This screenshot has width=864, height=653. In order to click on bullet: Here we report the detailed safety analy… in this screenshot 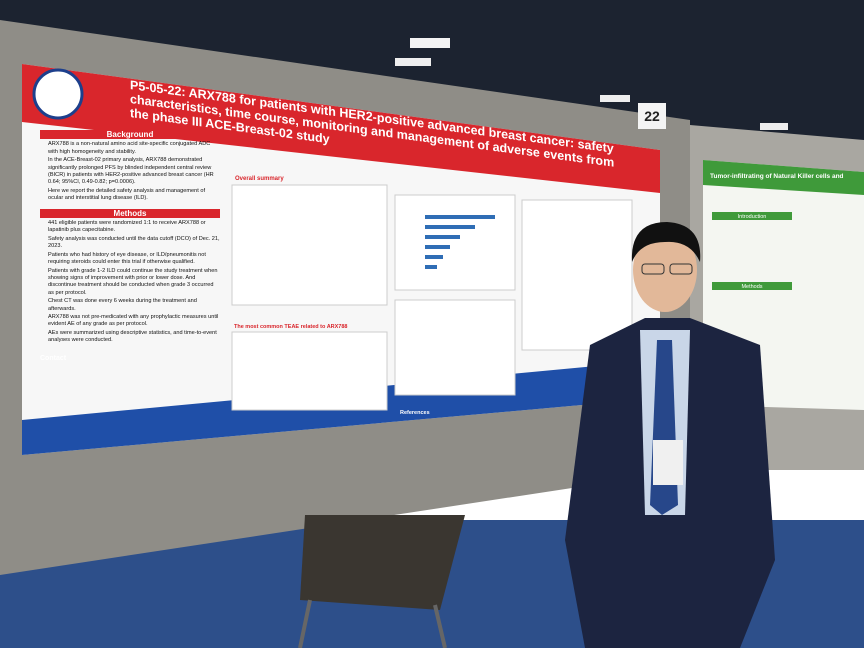, I will do `click(134, 195)`.